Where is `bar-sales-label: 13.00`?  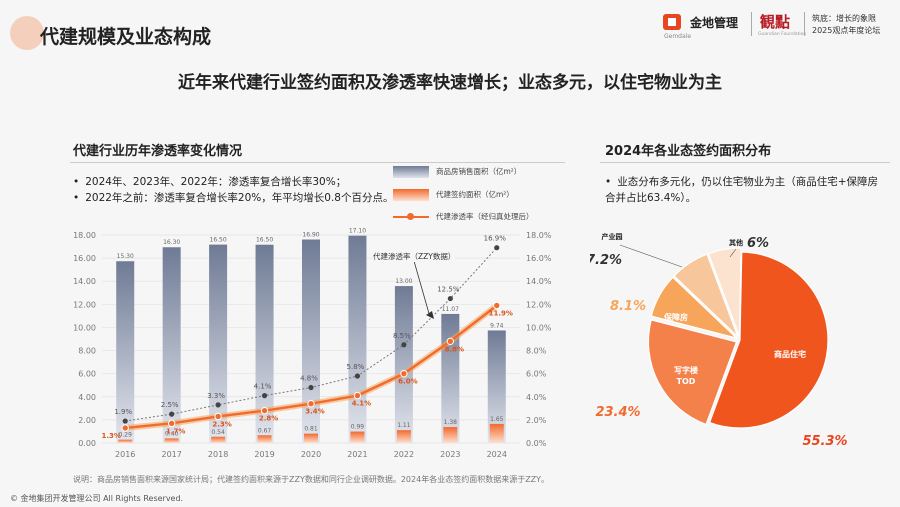 bar-sales-label: 13.00 is located at coordinates (403, 281).